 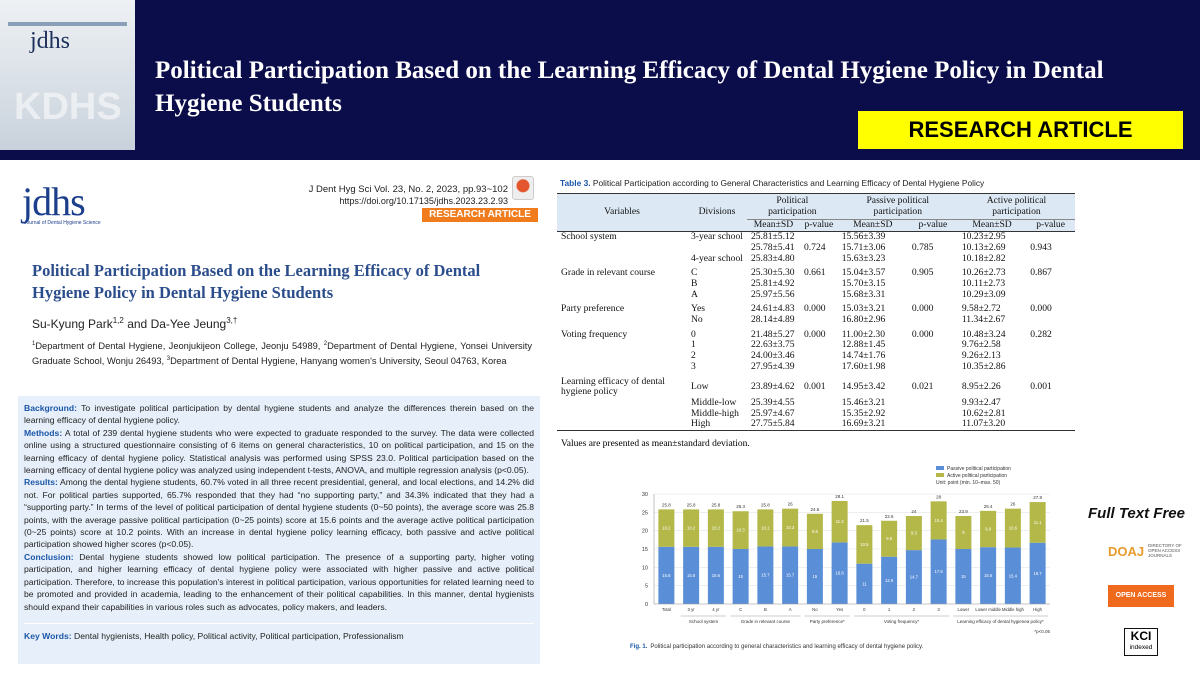 I want to click on table-cell: 3-year school, so click(x=717, y=237).